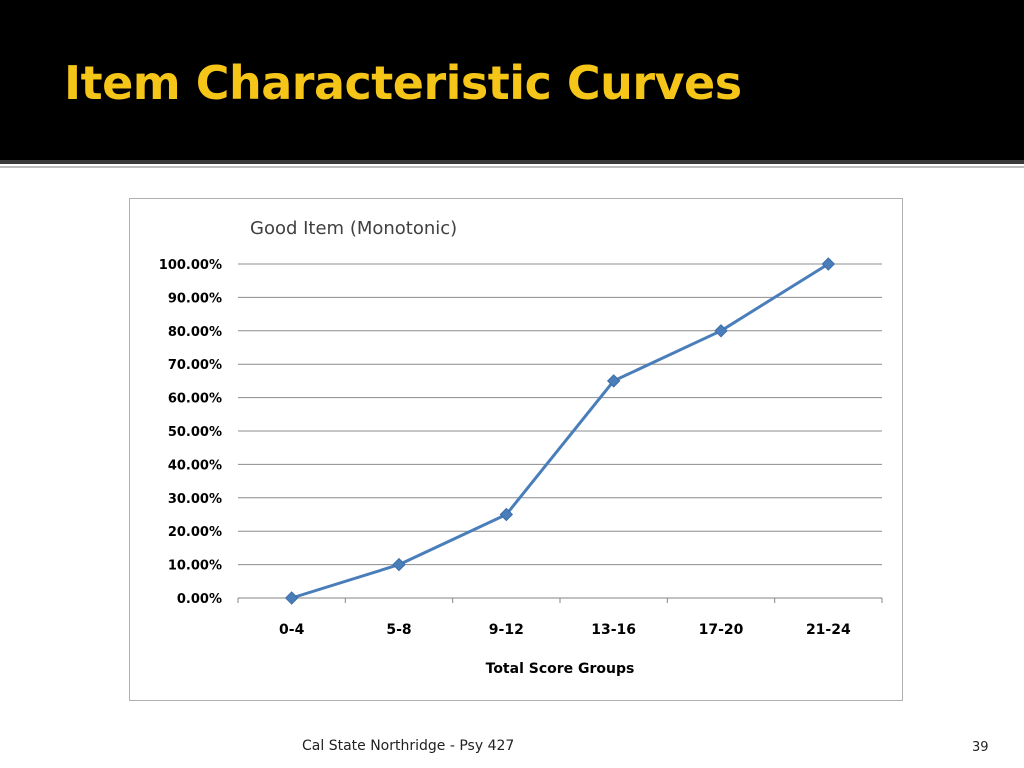  What do you see at coordinates (506, 630) in the screenshot?
I see `x-tick-label: 9-12` at bounding box center [506, 630].